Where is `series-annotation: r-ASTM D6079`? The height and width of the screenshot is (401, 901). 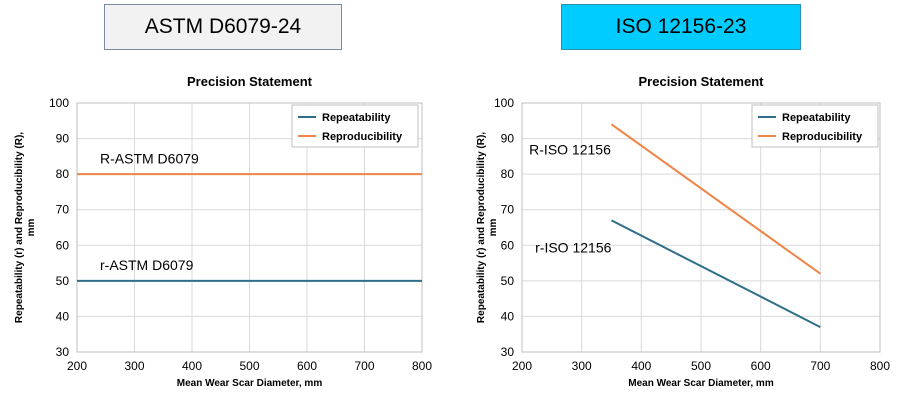 series-annotation: r-ASTM D6079 is located at coordinates (147, 265).